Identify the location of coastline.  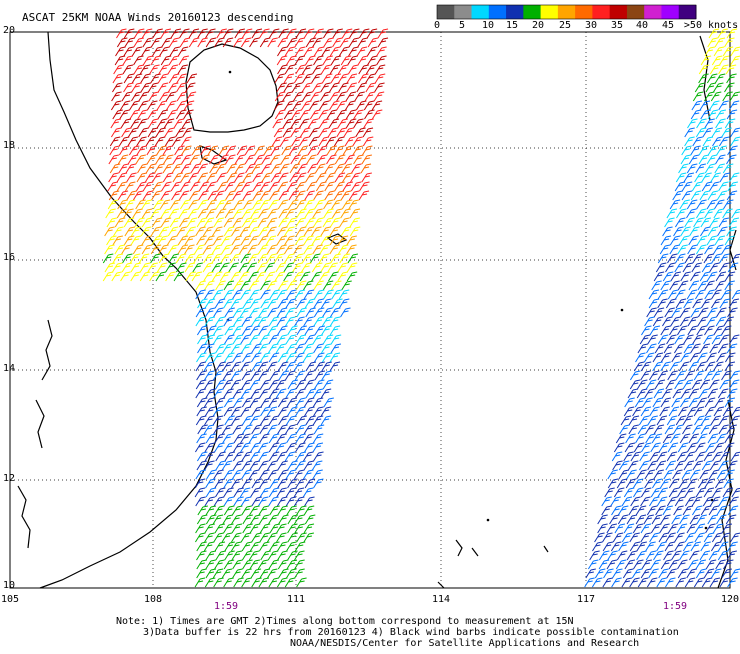
(493, 564).